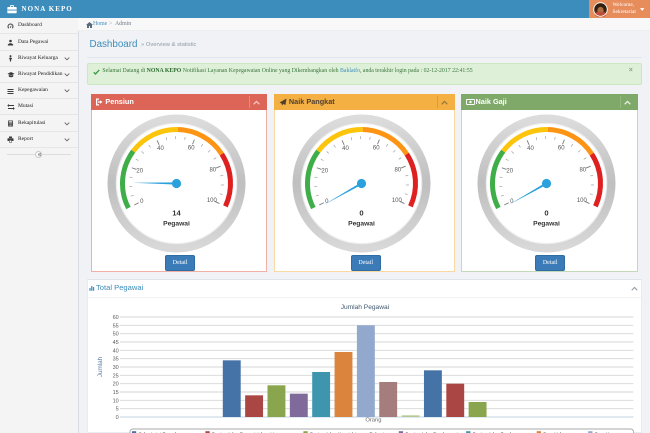  What do you see at coordinates (115, 360) in the screenshot?
I see `svg-text: 35` at bounding box center [115, 360].